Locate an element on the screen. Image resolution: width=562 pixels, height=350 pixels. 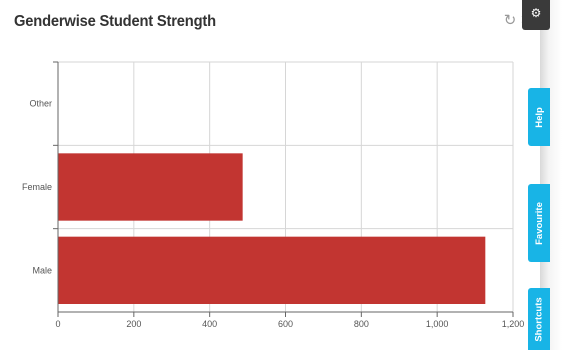
y-tick-label: Female is located at coordinates (37, 187).